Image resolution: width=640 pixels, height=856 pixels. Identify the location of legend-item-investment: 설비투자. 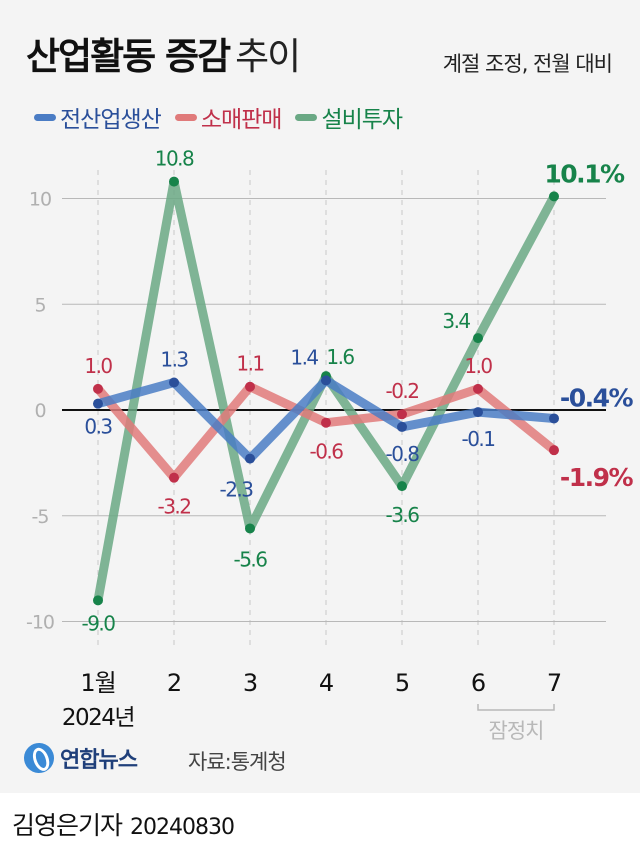
(349, 117).